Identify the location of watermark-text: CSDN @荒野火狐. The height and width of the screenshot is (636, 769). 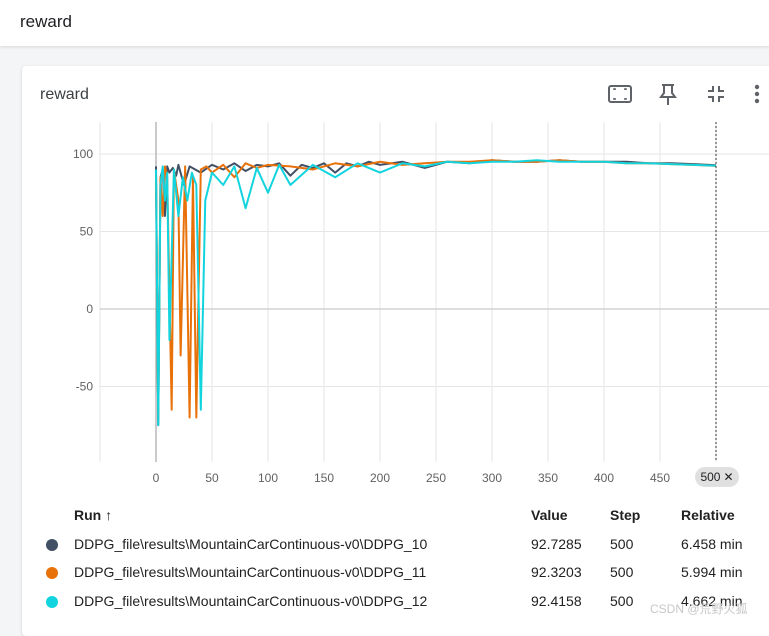
(699, 609).